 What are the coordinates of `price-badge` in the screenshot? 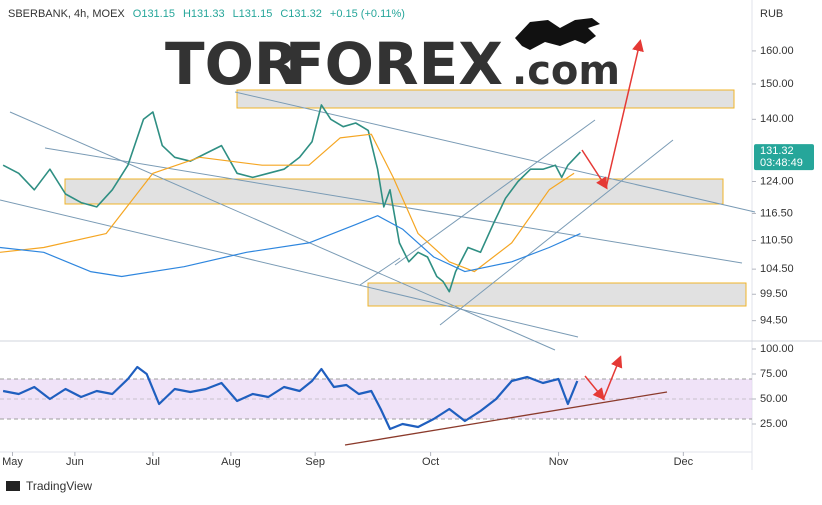 It's located at (784, 157).